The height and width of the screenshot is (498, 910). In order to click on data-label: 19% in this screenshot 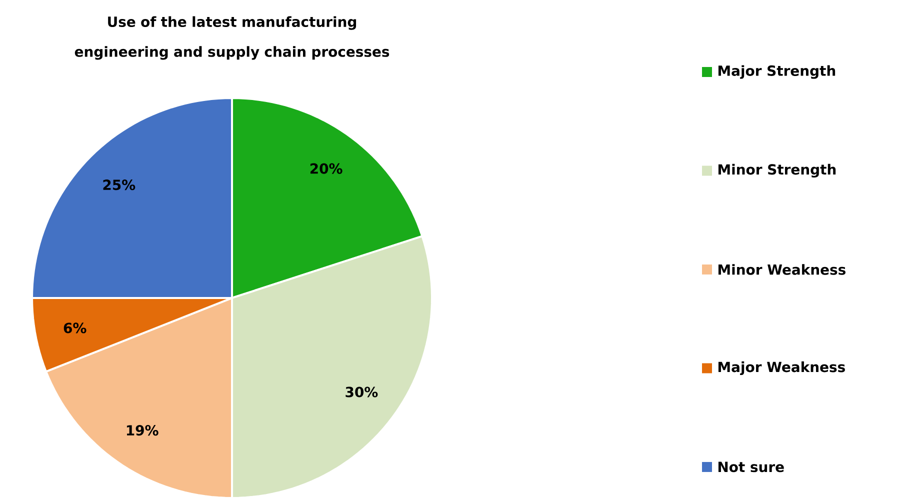, I will do `click(142, 430)`.